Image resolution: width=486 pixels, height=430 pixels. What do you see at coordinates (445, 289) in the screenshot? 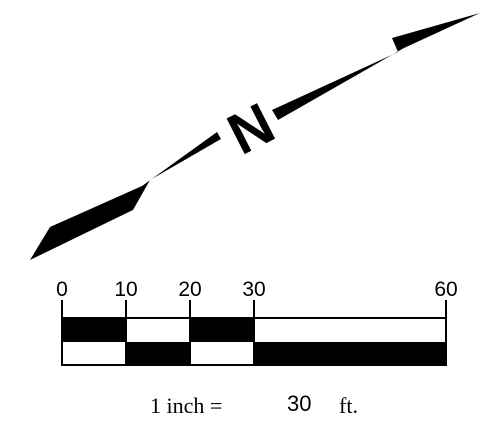
I see `scale-tick-label: 60` at bounding box center [445, 289].